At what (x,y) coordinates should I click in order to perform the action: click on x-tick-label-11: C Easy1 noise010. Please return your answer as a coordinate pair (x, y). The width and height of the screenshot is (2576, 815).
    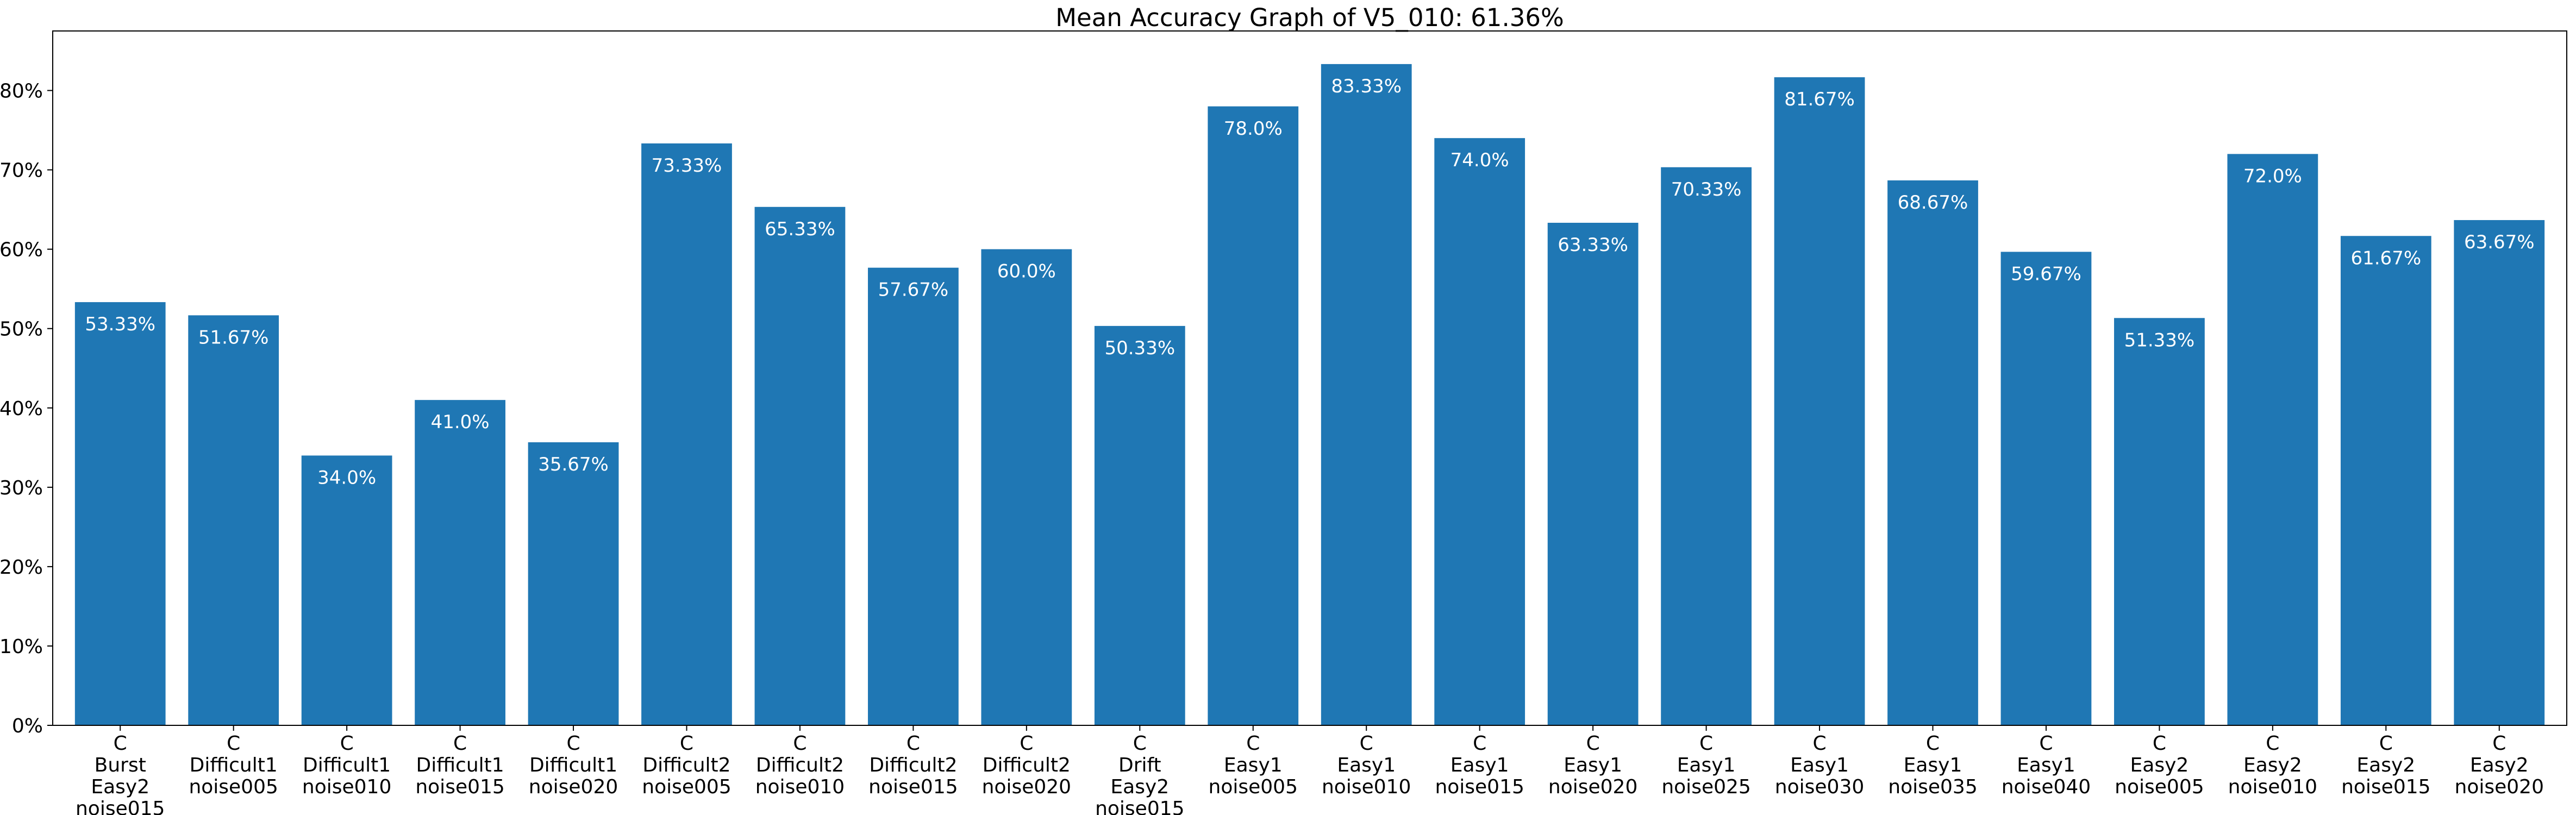
    Looking at the image, I should click on (1367, 765).